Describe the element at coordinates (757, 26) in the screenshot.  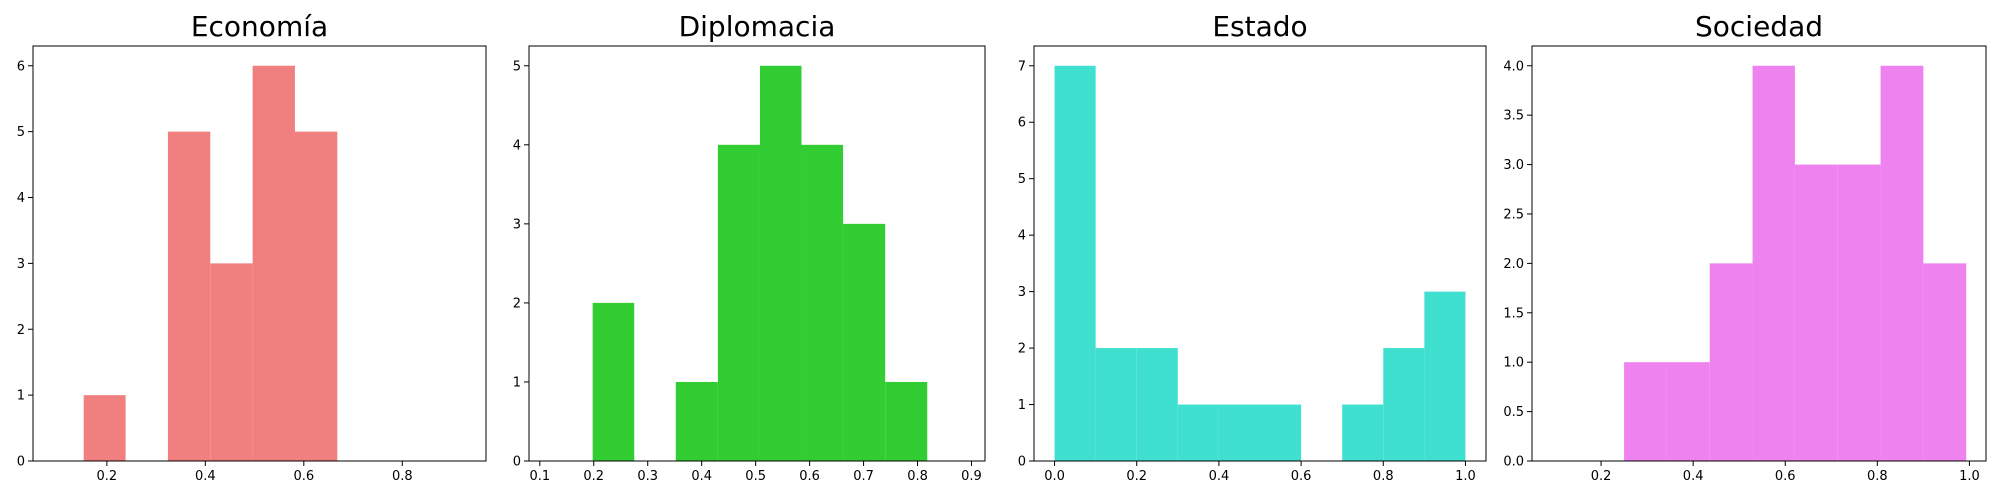
I see `panel-title: Diplomacia` at that location.